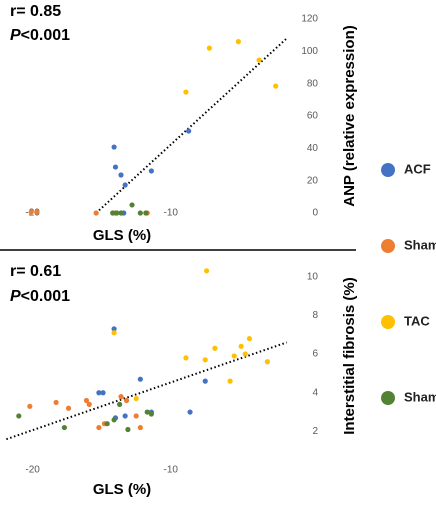 This screenshot has height=505, width=436. I want to click on y-tick-label: 120, so click(309, 19).